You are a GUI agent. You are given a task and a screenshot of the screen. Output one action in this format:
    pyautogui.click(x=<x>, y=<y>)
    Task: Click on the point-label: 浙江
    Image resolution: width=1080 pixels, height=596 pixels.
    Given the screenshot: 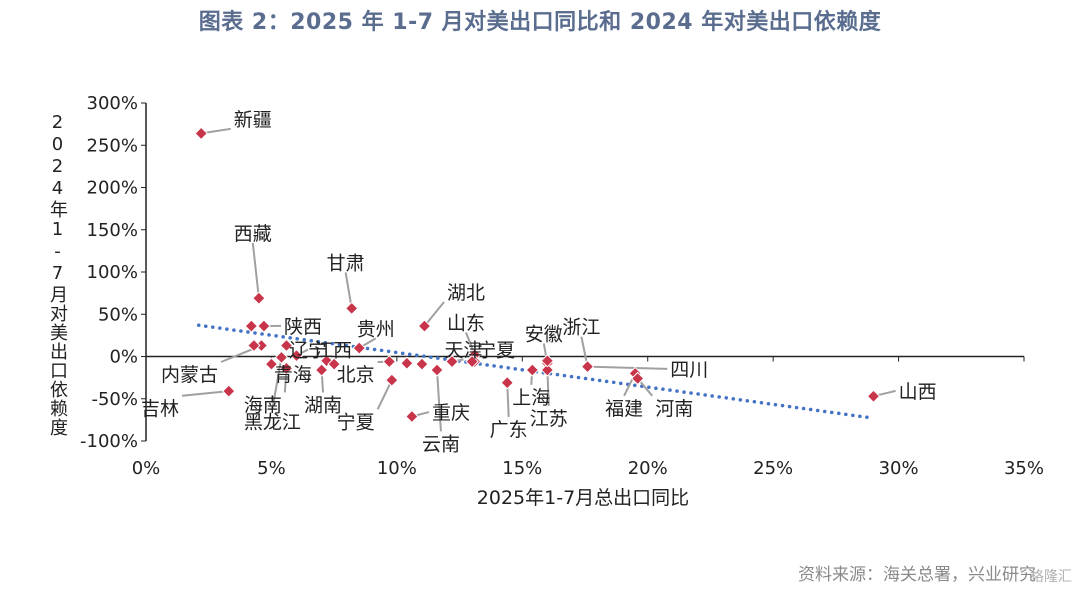 What is the action you would take?
    pyautogui.click(x=581, y=328)
    